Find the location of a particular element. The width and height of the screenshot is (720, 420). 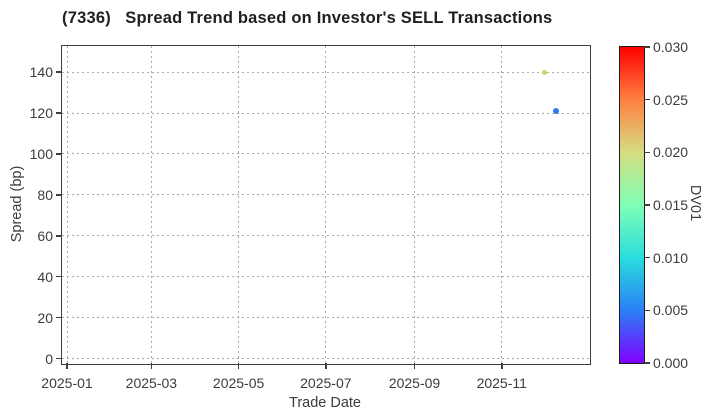

x-tick-label: 2025-05 is located at coordinates (238, 383).